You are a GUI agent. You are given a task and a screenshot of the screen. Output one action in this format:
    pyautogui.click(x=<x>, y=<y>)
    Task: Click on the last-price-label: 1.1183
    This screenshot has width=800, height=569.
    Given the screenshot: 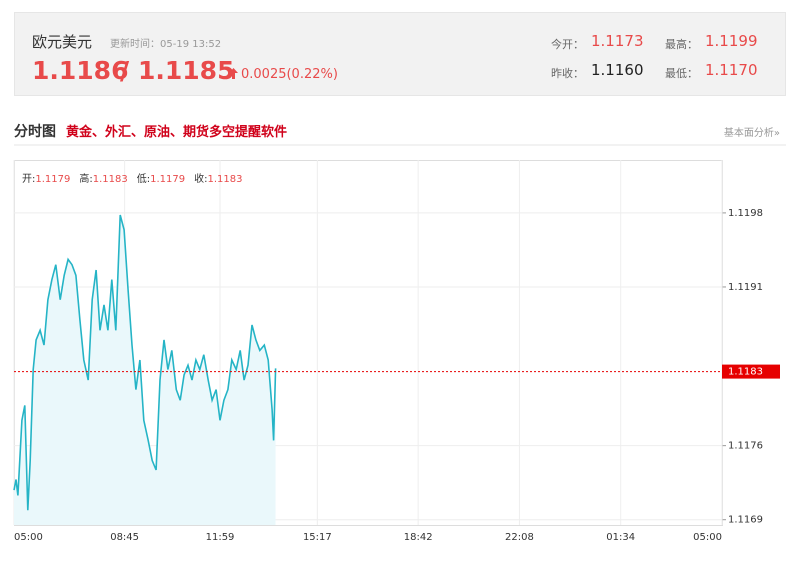 What is the action you would take?
    pyautogui.click(x=745, y=372)
    